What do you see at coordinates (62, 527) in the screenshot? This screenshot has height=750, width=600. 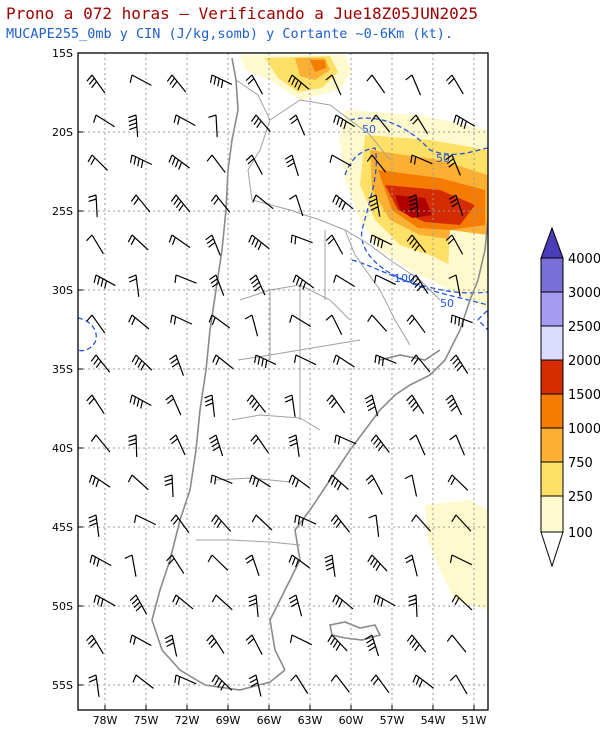 I see `lat-label: 45S` at bounding box center [62, 527].